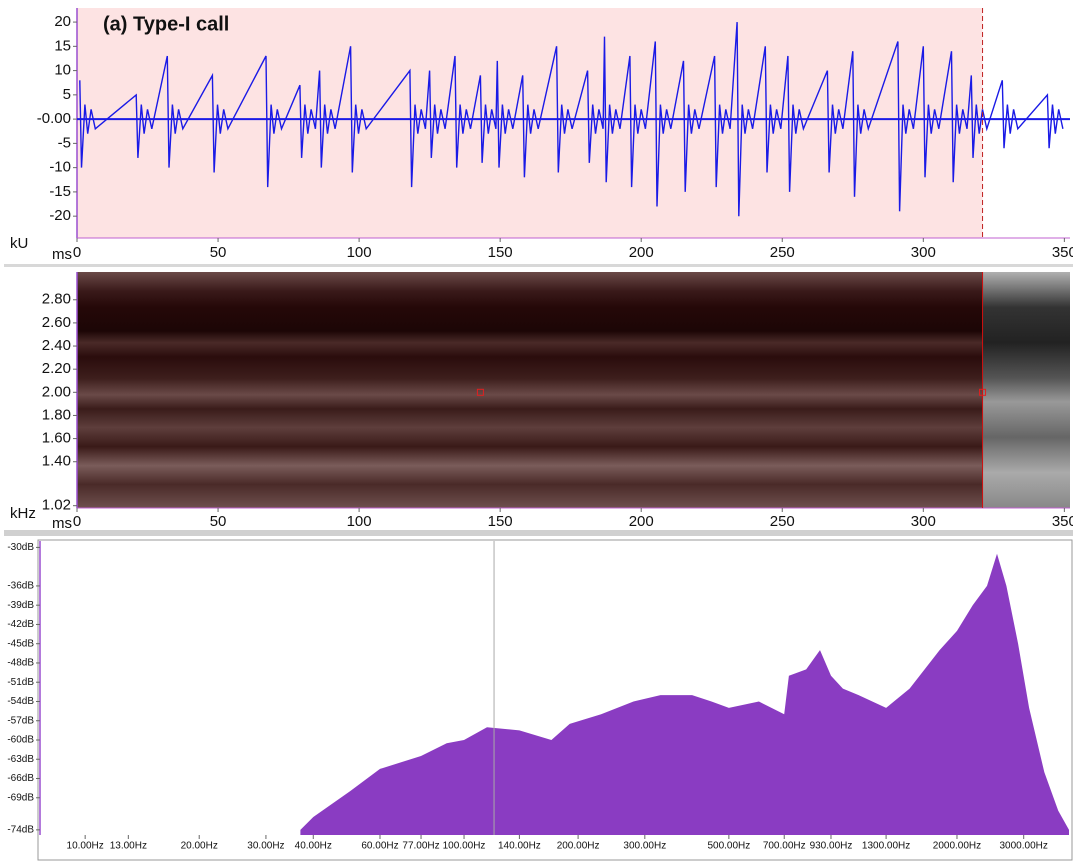  Describe the element at coordinates (728, 846) in the screenshot. I see `x-tick-label: 500.00Hz` at that location.